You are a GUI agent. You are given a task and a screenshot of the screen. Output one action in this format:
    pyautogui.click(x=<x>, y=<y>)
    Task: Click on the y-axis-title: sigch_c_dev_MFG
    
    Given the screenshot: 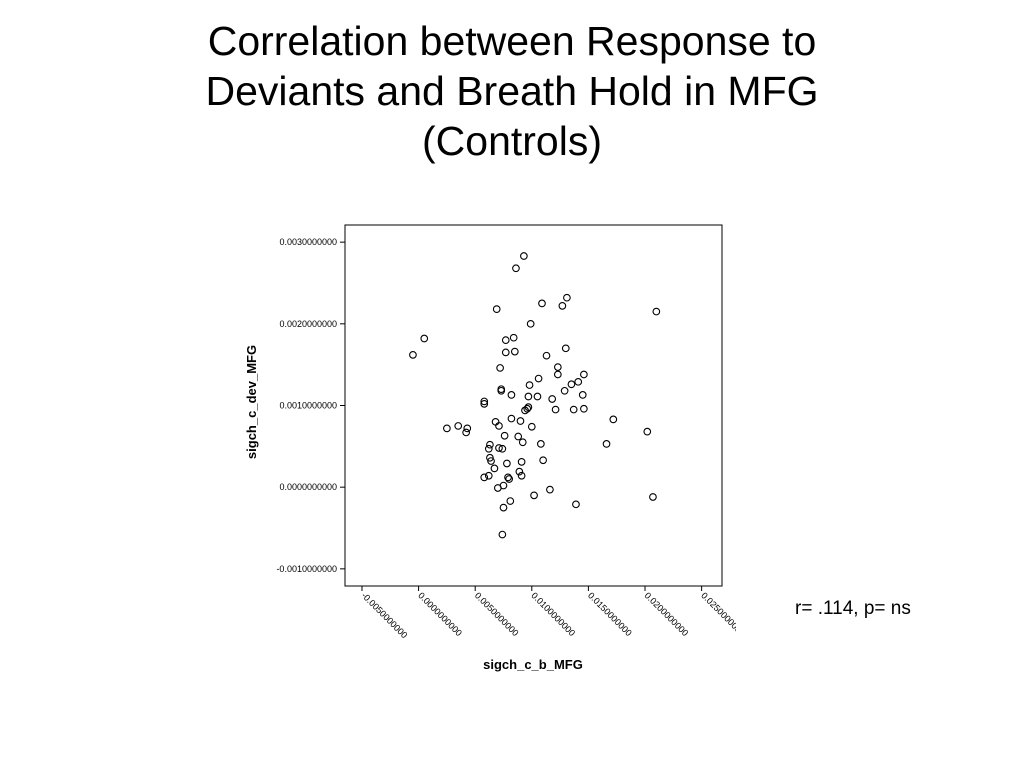 What is the action you would take?
    pyautogui.click(x=251, y=402)
    